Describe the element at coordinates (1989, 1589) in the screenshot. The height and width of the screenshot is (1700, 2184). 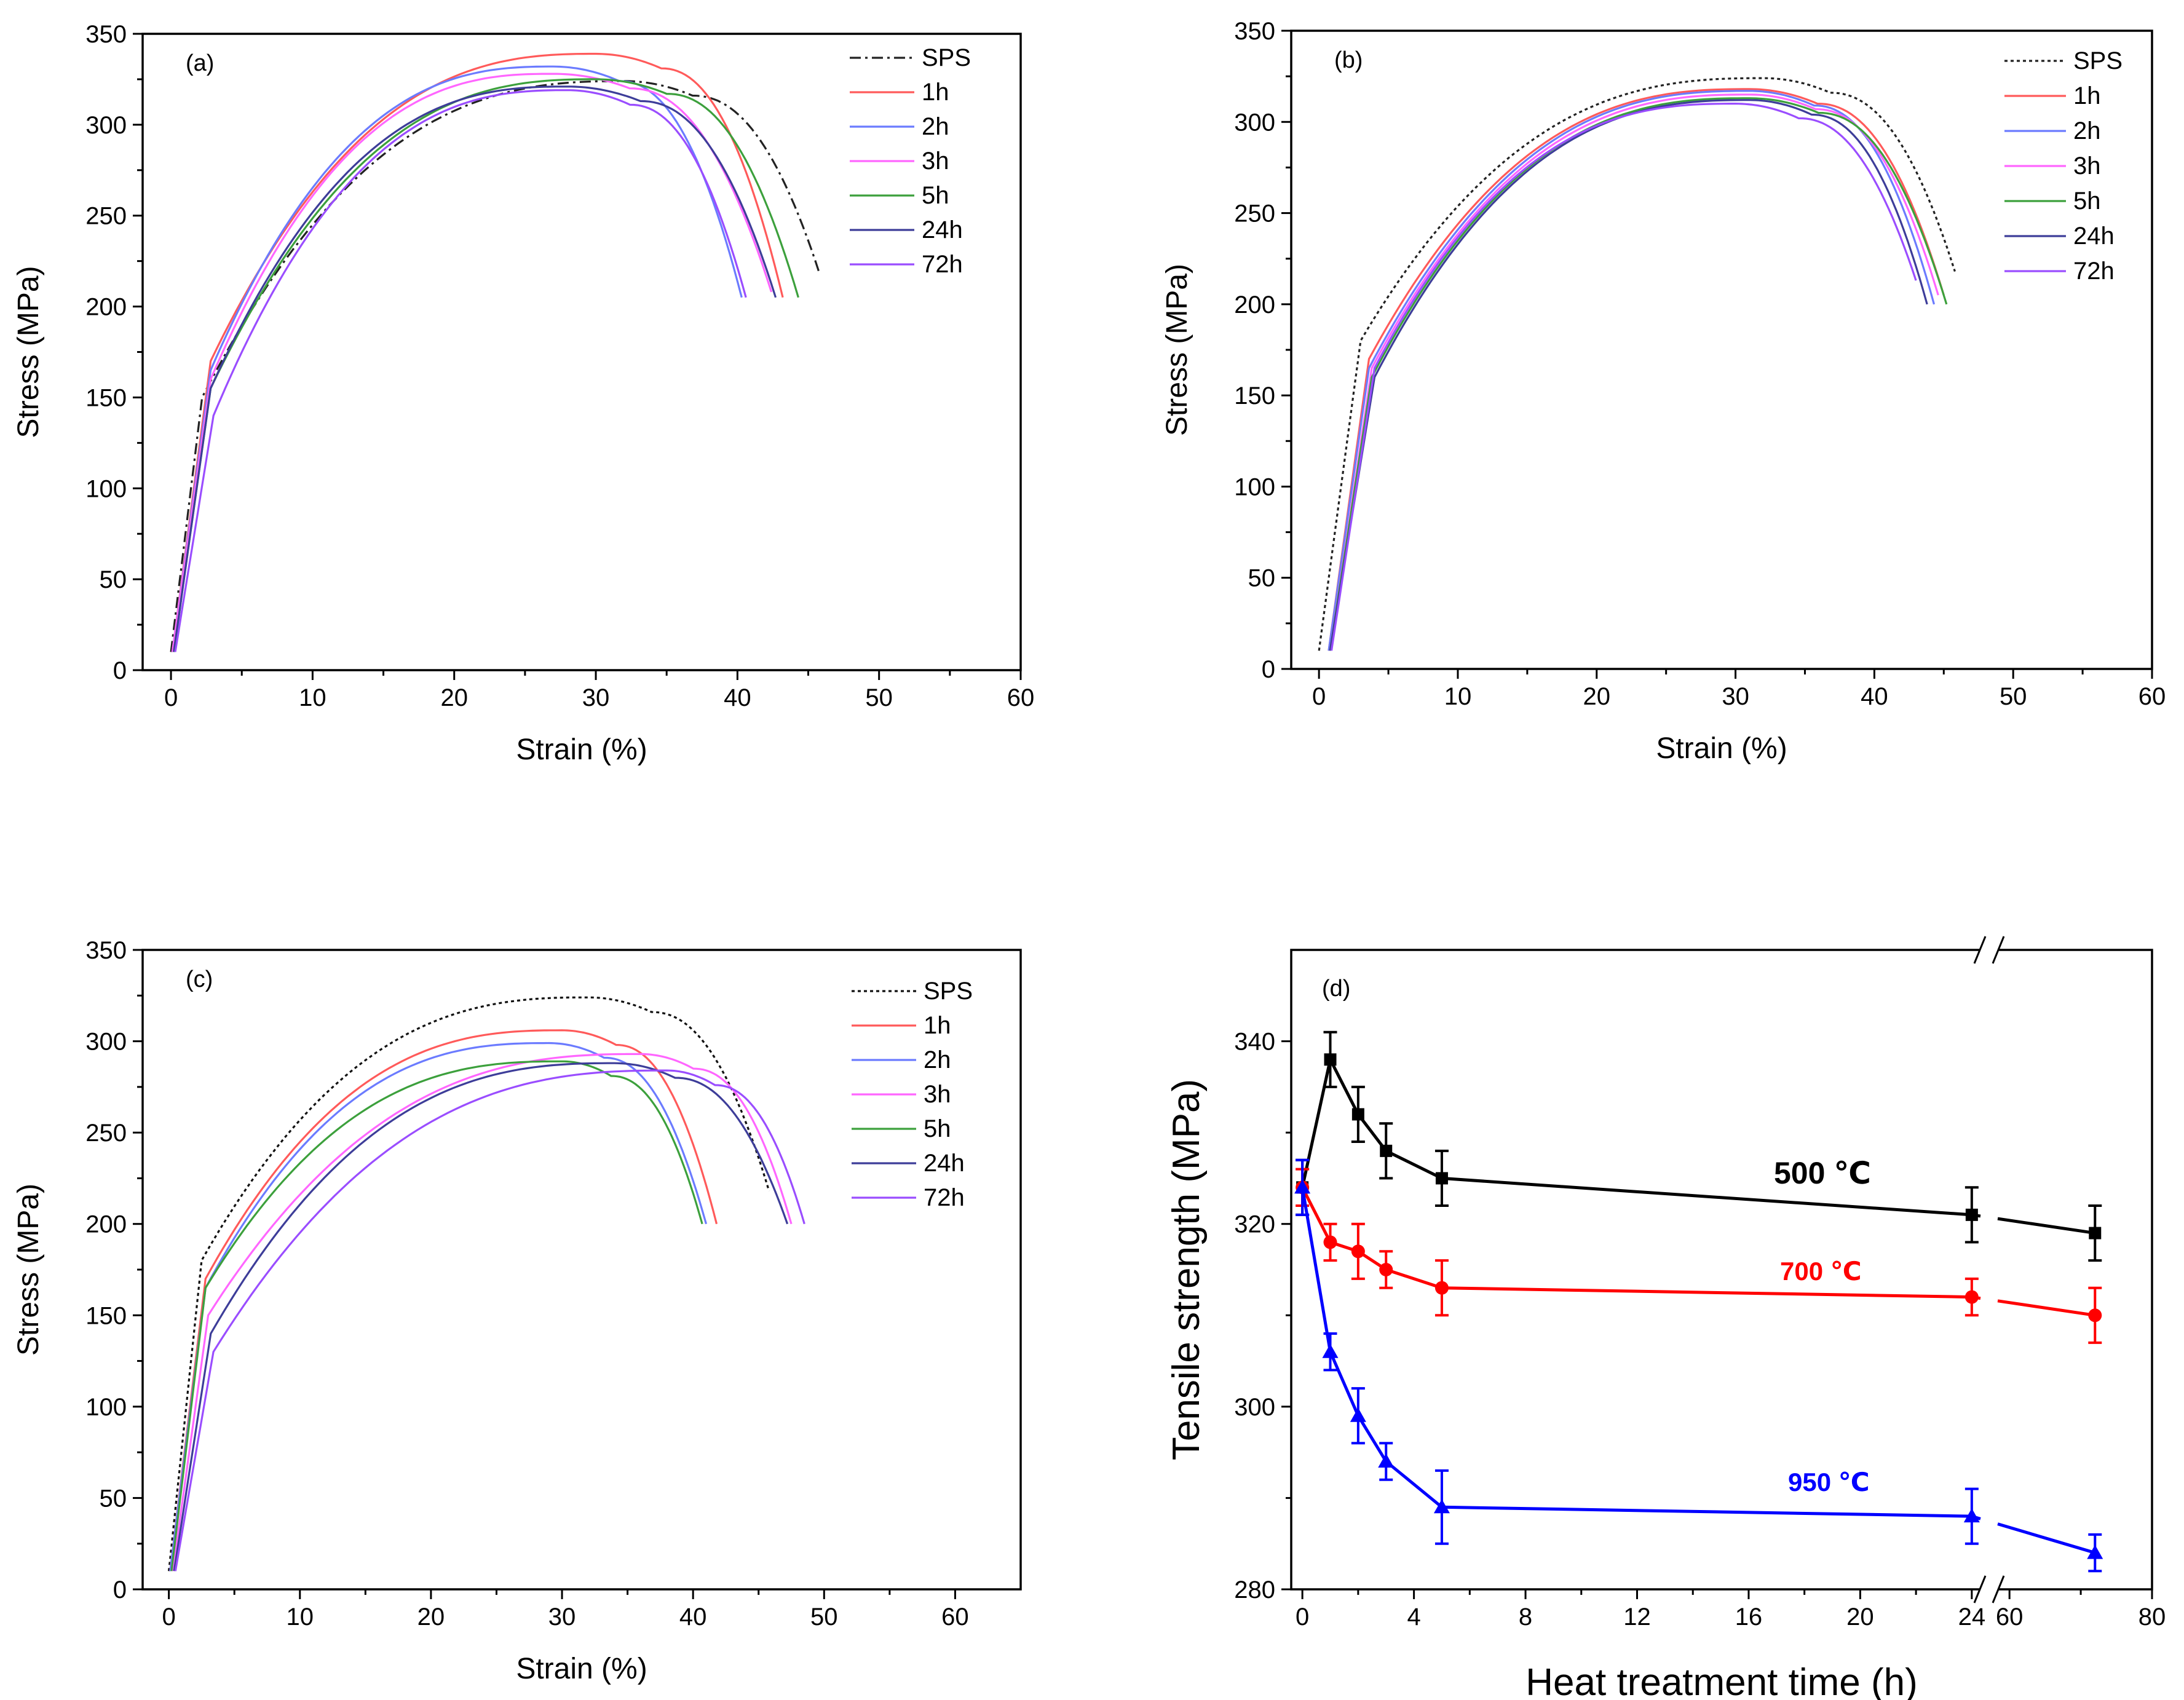
I see `axis-break-mask-bottom` at that location.